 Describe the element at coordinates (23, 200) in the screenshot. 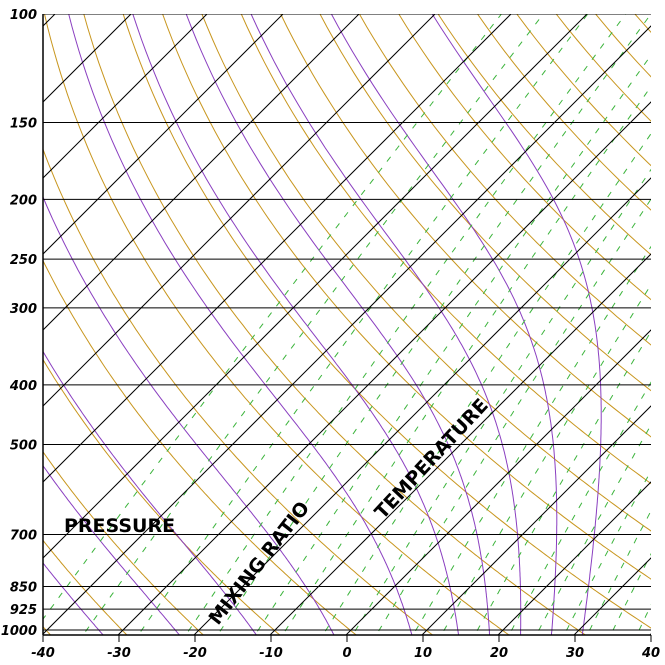

I see `pressure-tick-label: 200` at that location.